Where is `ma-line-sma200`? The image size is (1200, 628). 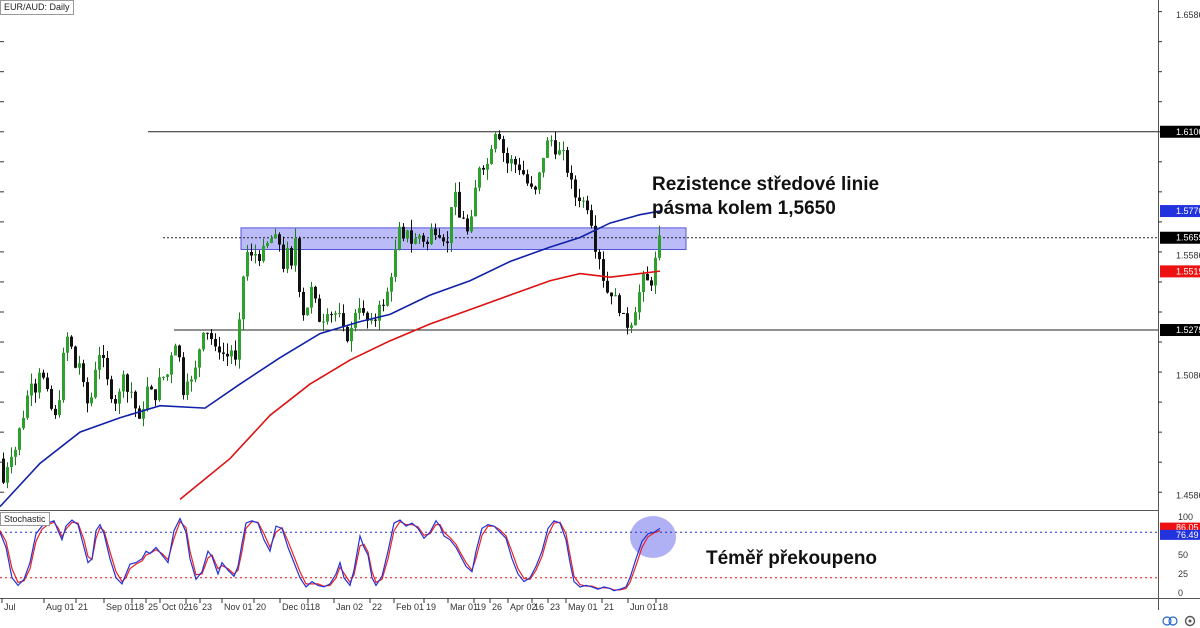 ma-line-sma200 is located at coordinates (420, 385).